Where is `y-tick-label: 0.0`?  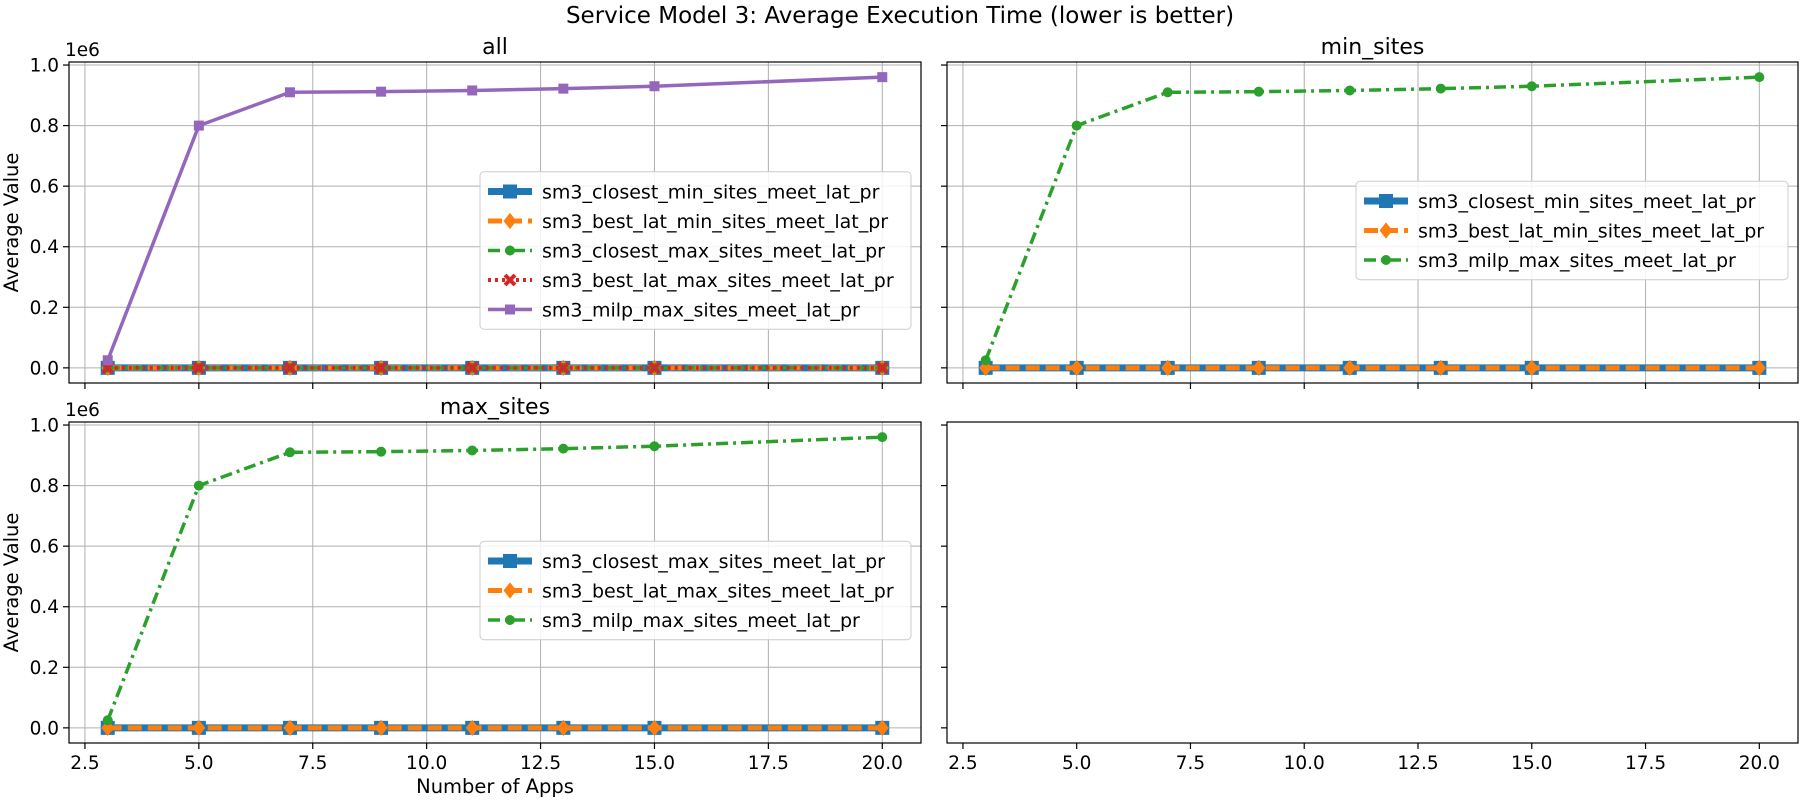 y-tick-label: 0.0 is located at coordinates (44, 368).